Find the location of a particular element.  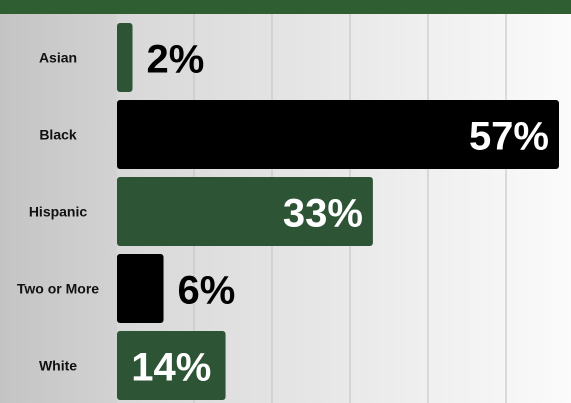

category-label: Black is located at coordinates (58, 135).